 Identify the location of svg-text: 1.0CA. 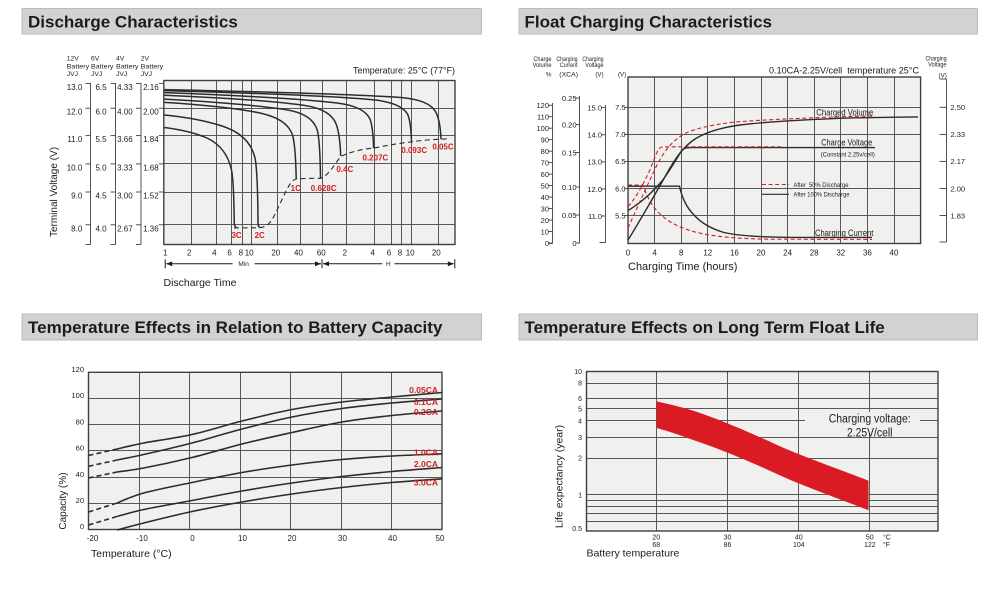
(426, 453).